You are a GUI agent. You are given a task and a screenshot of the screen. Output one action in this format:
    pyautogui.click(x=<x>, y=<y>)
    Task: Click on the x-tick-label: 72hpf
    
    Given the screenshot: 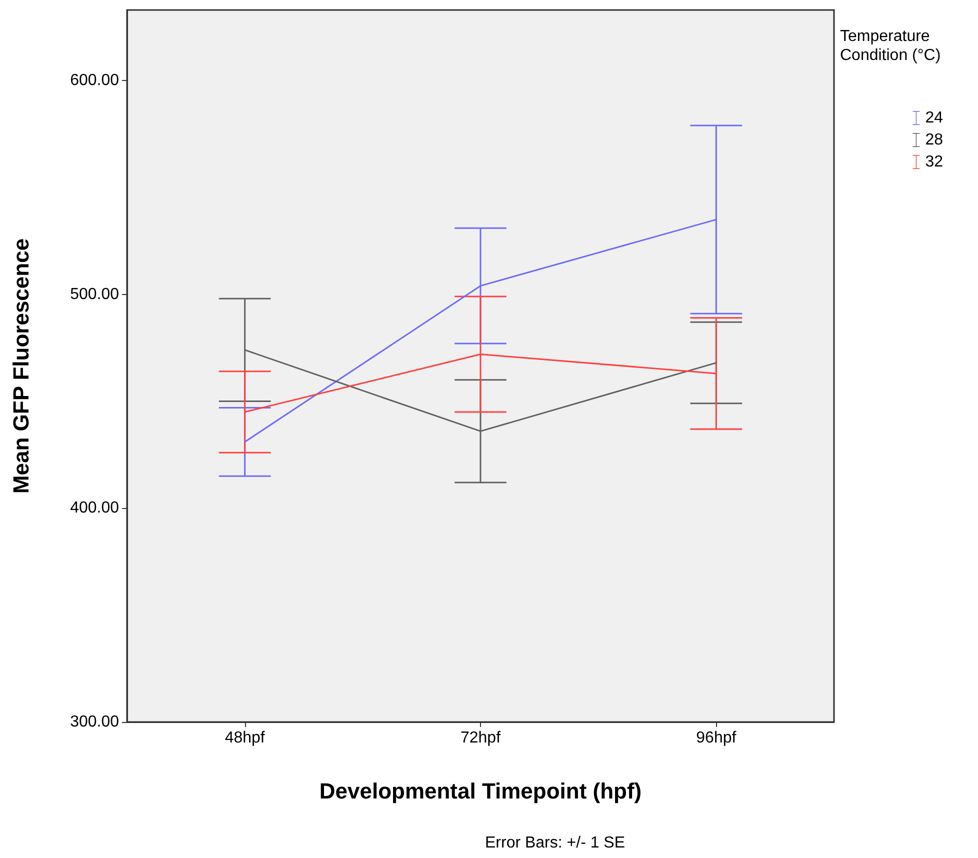 What is the action you would take?
    pyautogui.click(x=481, y=738)
    